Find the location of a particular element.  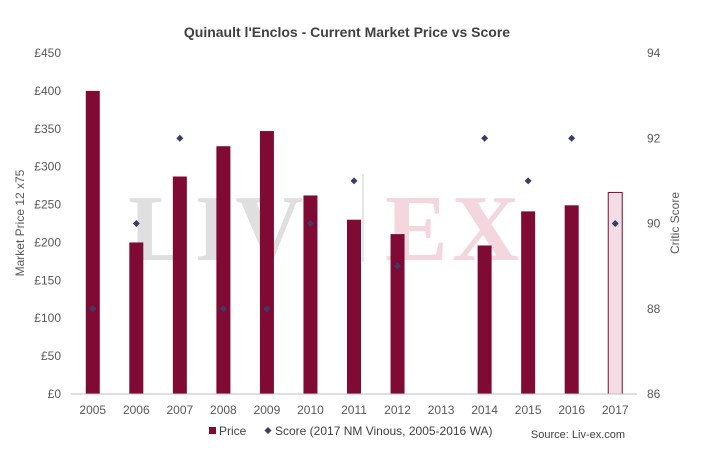

legend-score-label: Score (2017 NM Vinous, 2005-2016 WA) is located at coordinates (383, 431).